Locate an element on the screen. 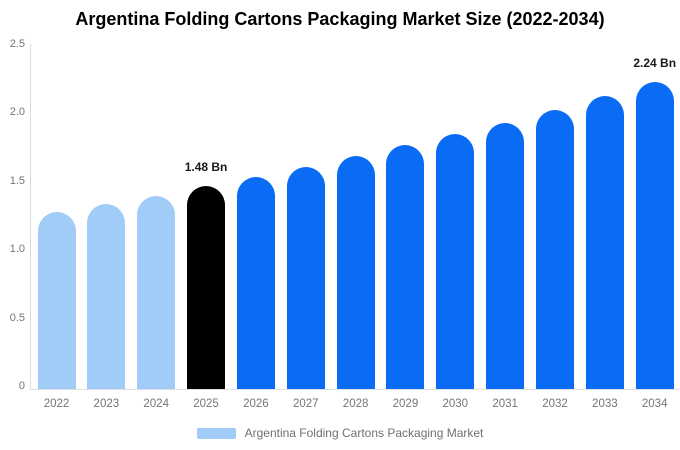  bar-2029 is located at coordinates (405, 267).